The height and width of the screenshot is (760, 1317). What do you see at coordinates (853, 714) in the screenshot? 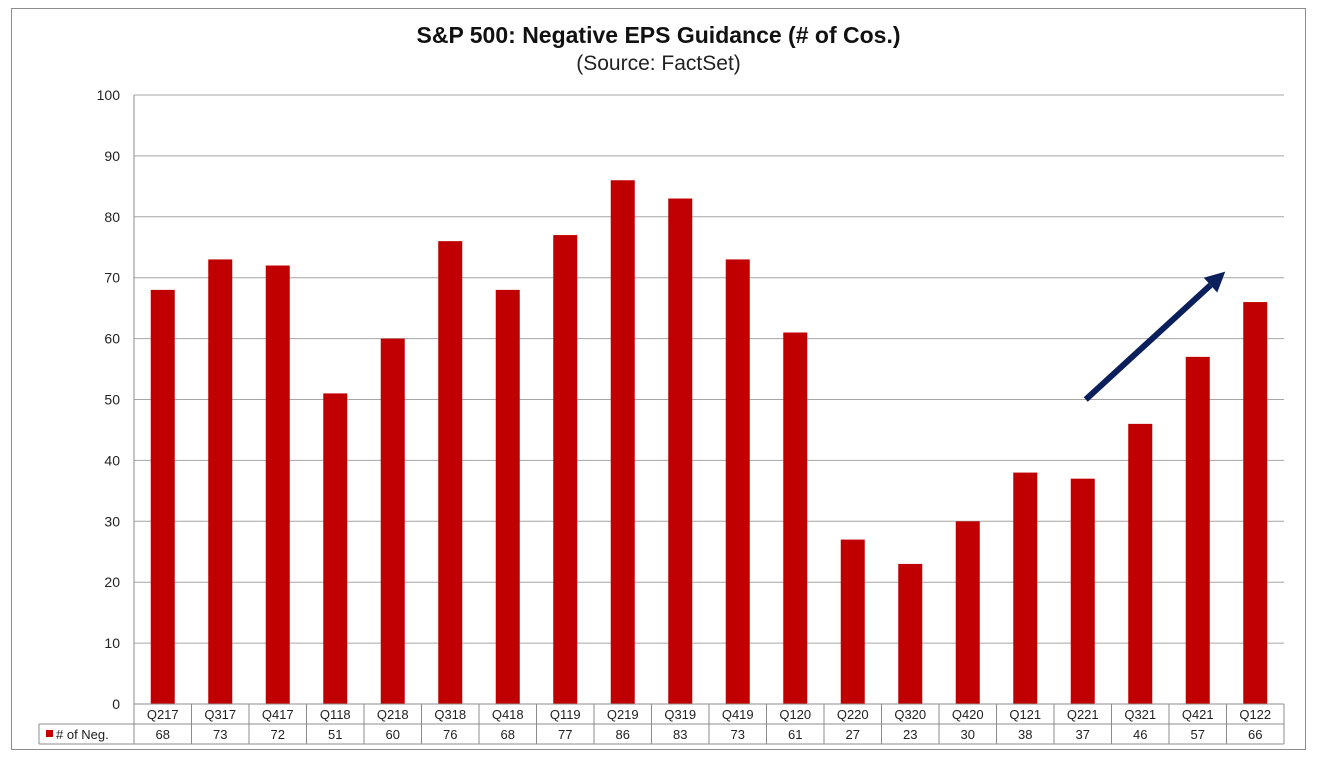
I see `x-category-label: Q220` at bounding box center [853, 714].